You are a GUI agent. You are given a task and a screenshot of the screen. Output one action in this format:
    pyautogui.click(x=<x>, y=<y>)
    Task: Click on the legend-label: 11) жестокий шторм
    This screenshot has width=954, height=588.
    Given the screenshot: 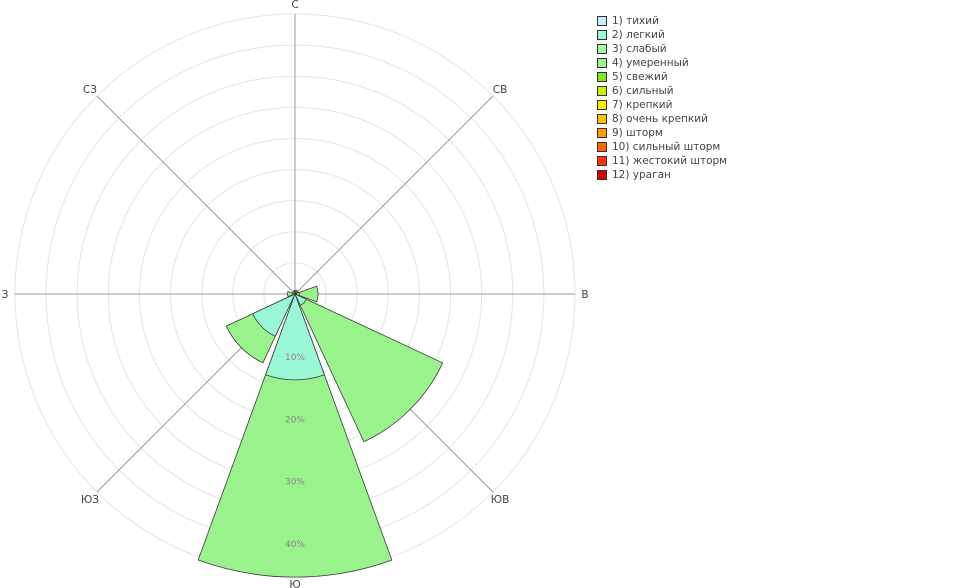 What is the action you would take?
    pyautogui.click(x=670, y=161)
    